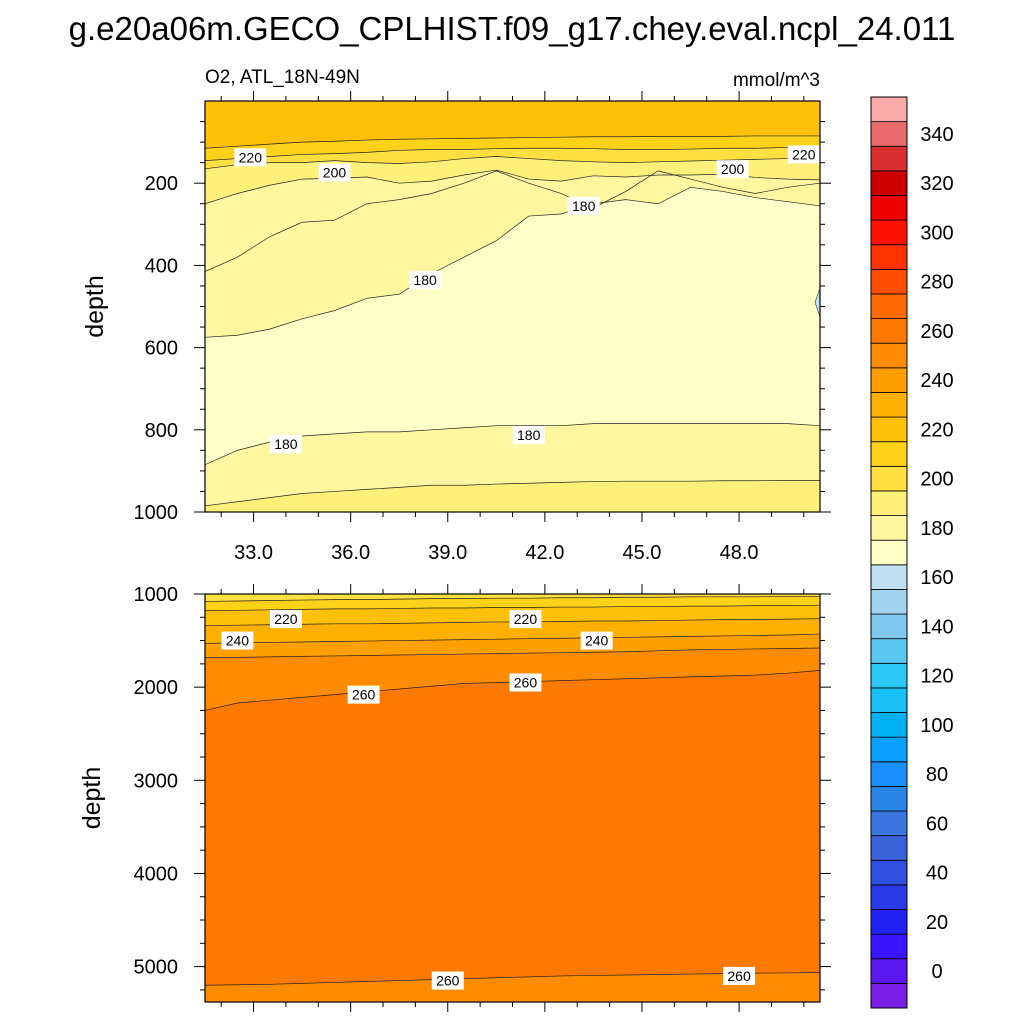 Image resolution: width=1024 pixels, height=1024 pixels. I want to click on colorbar-tick-label: 340, so click(936, 135).